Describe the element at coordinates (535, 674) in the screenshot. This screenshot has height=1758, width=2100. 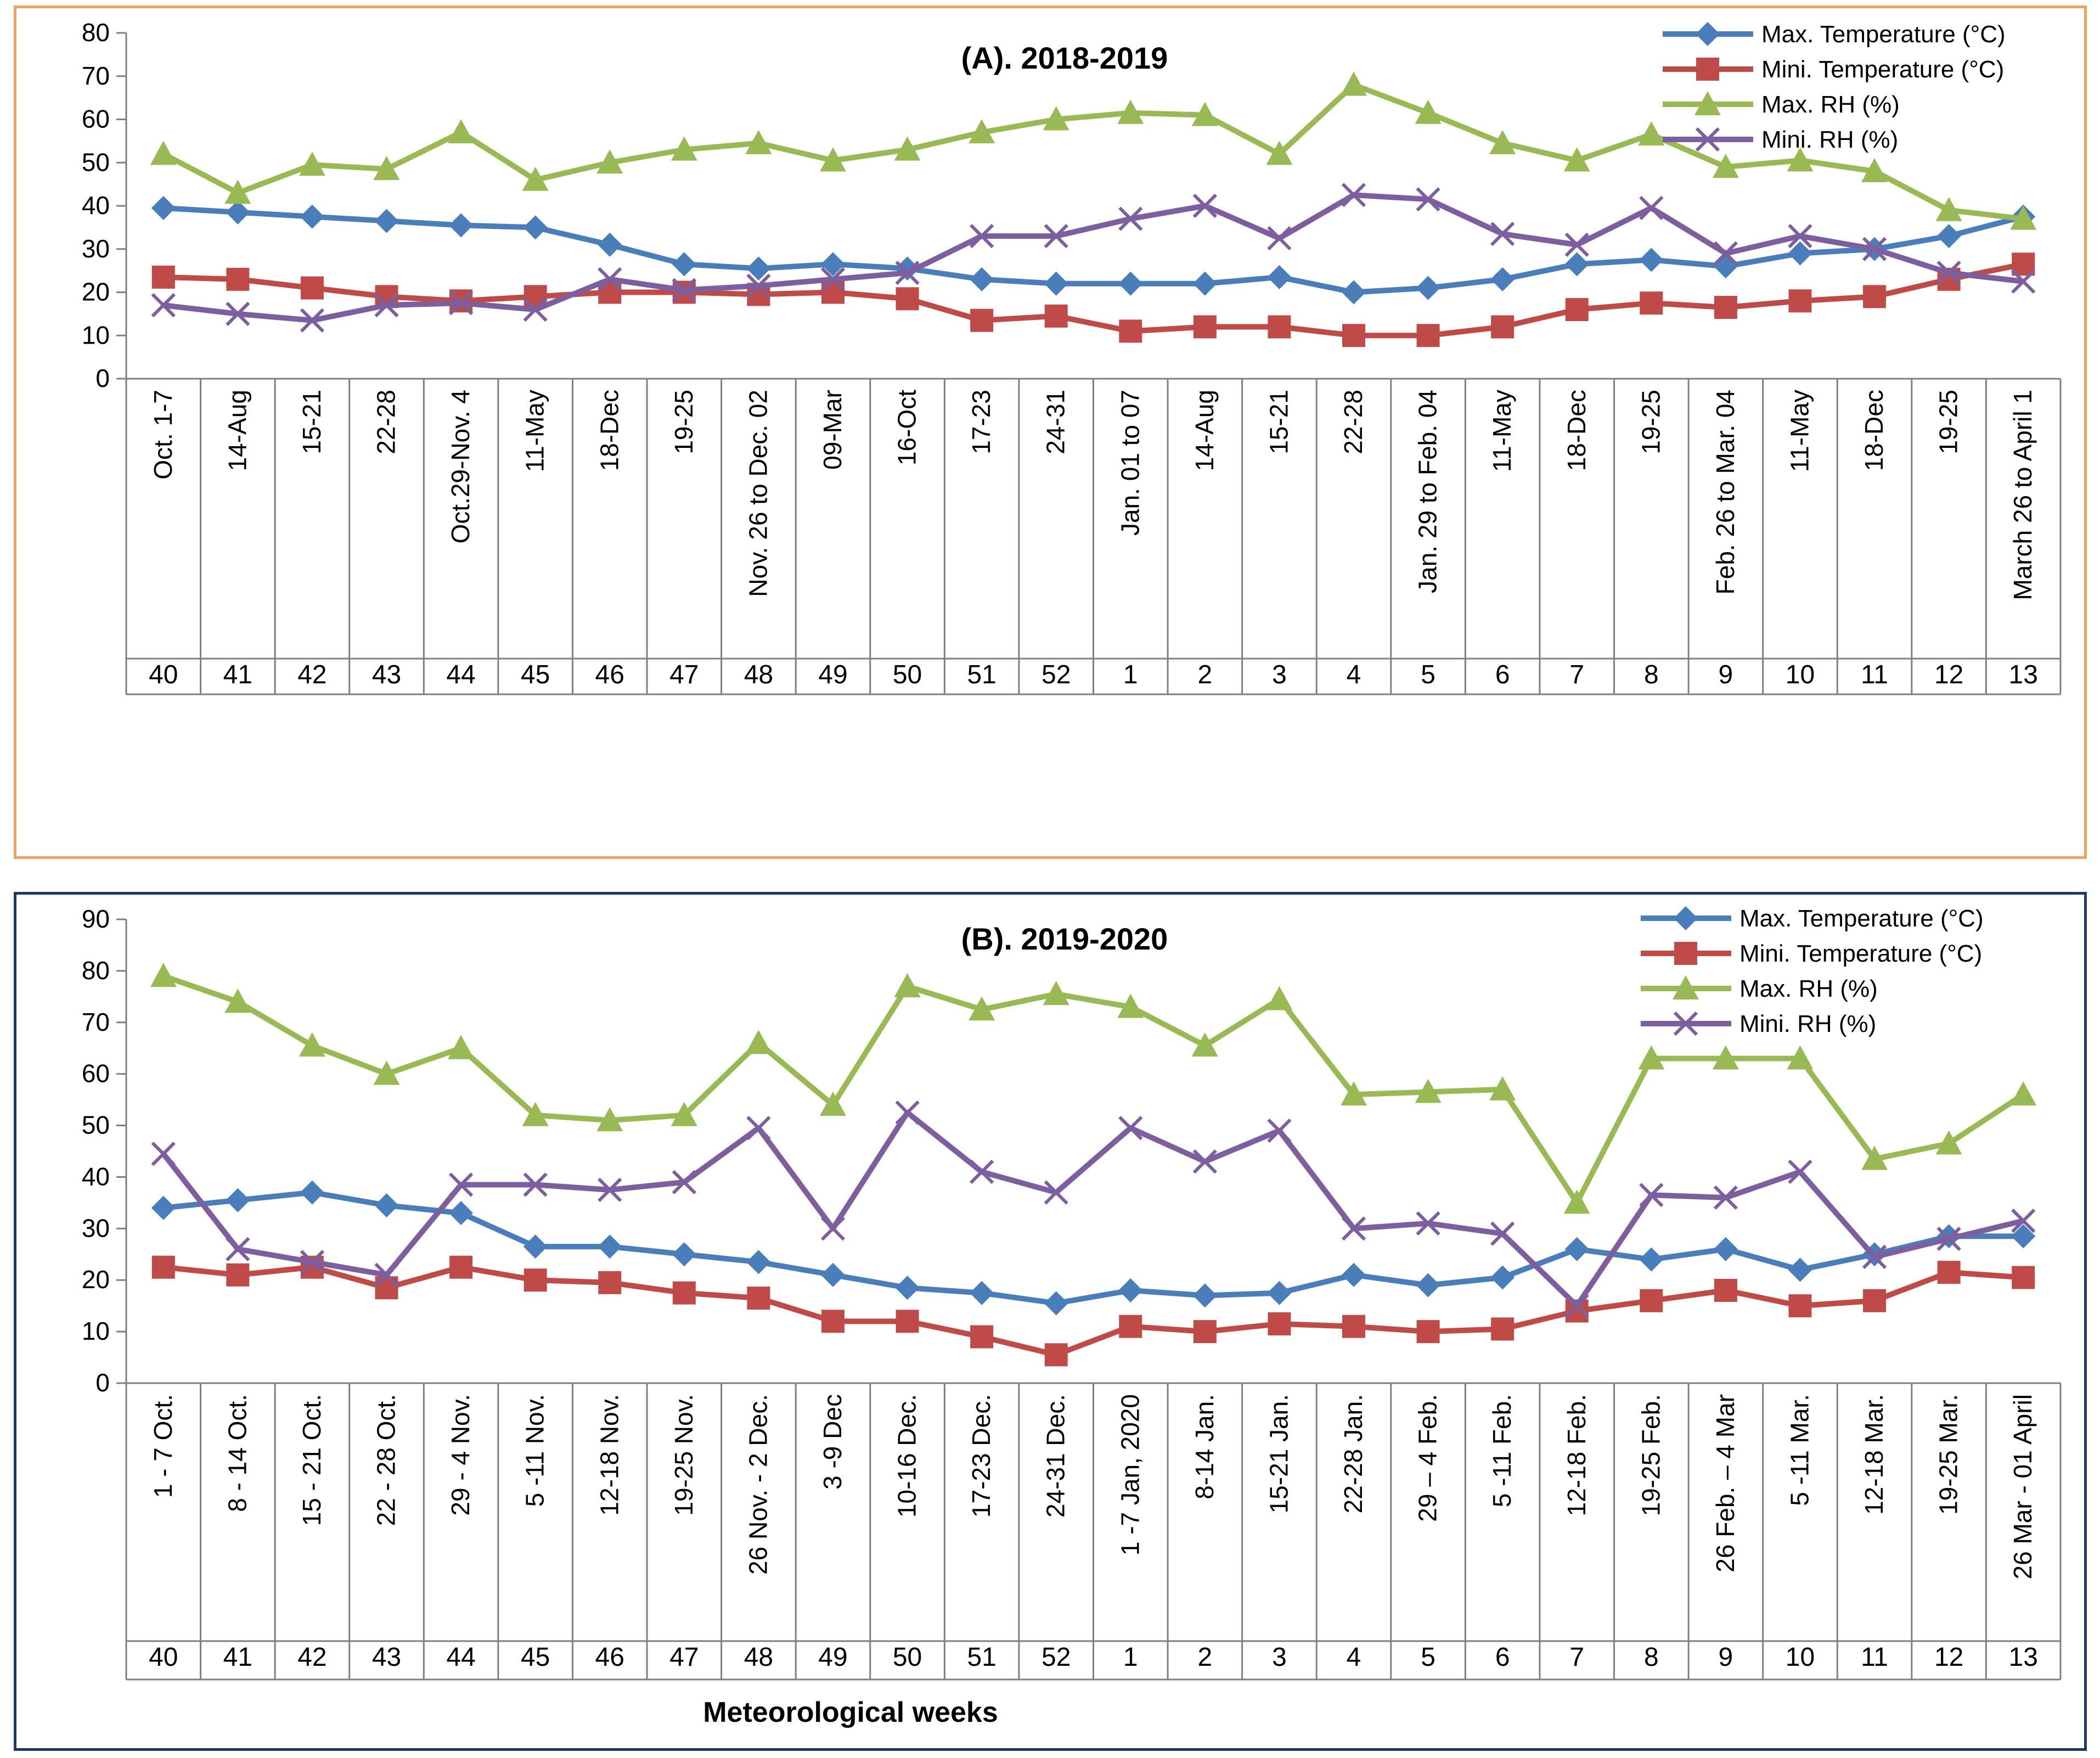
I see `x-week-label: 45` at that location.